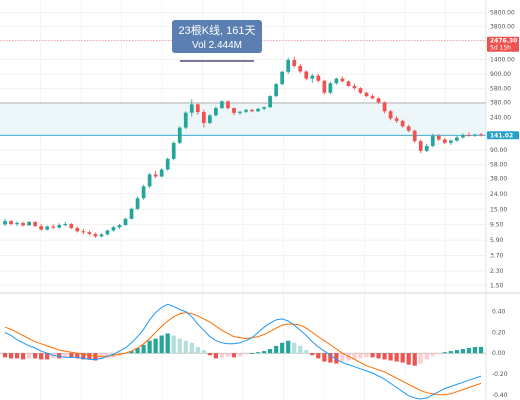  Describe the element at coordinates (499, 332) in the screenshot. I see `macd-tick-label: 0.20` at that location.